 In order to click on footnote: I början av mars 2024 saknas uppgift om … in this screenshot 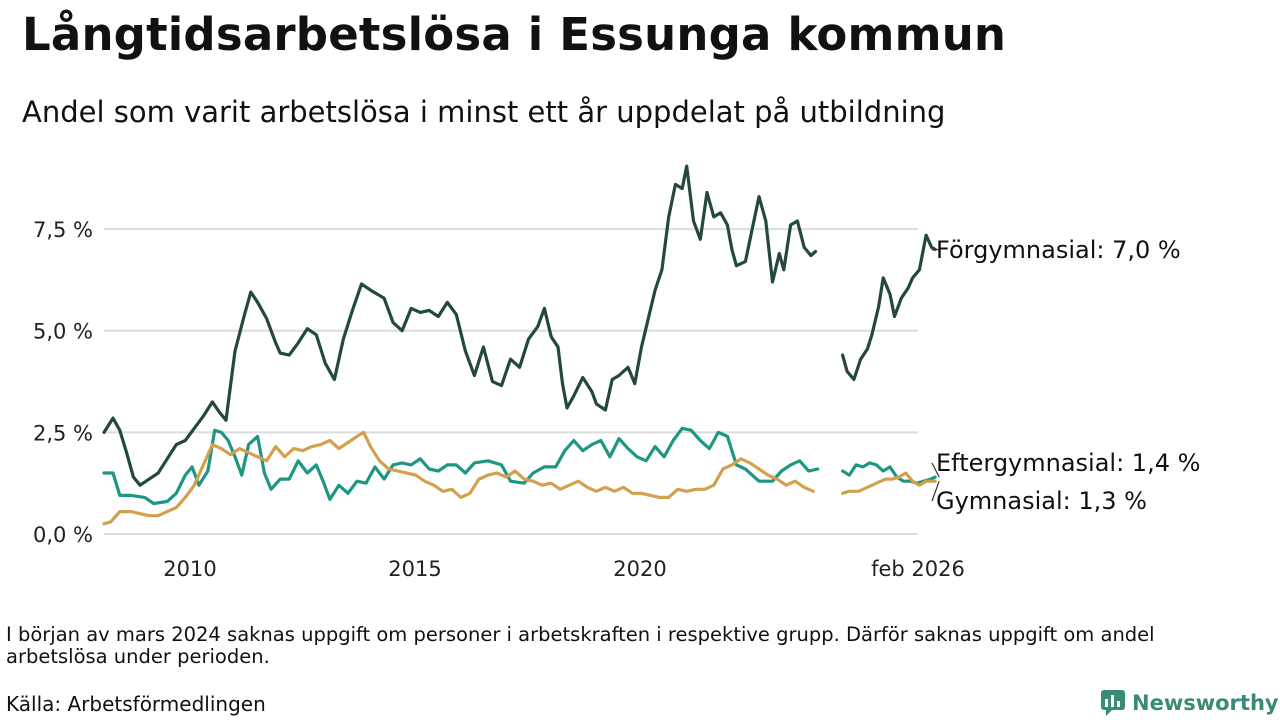, I will do `click(580, 645)`.